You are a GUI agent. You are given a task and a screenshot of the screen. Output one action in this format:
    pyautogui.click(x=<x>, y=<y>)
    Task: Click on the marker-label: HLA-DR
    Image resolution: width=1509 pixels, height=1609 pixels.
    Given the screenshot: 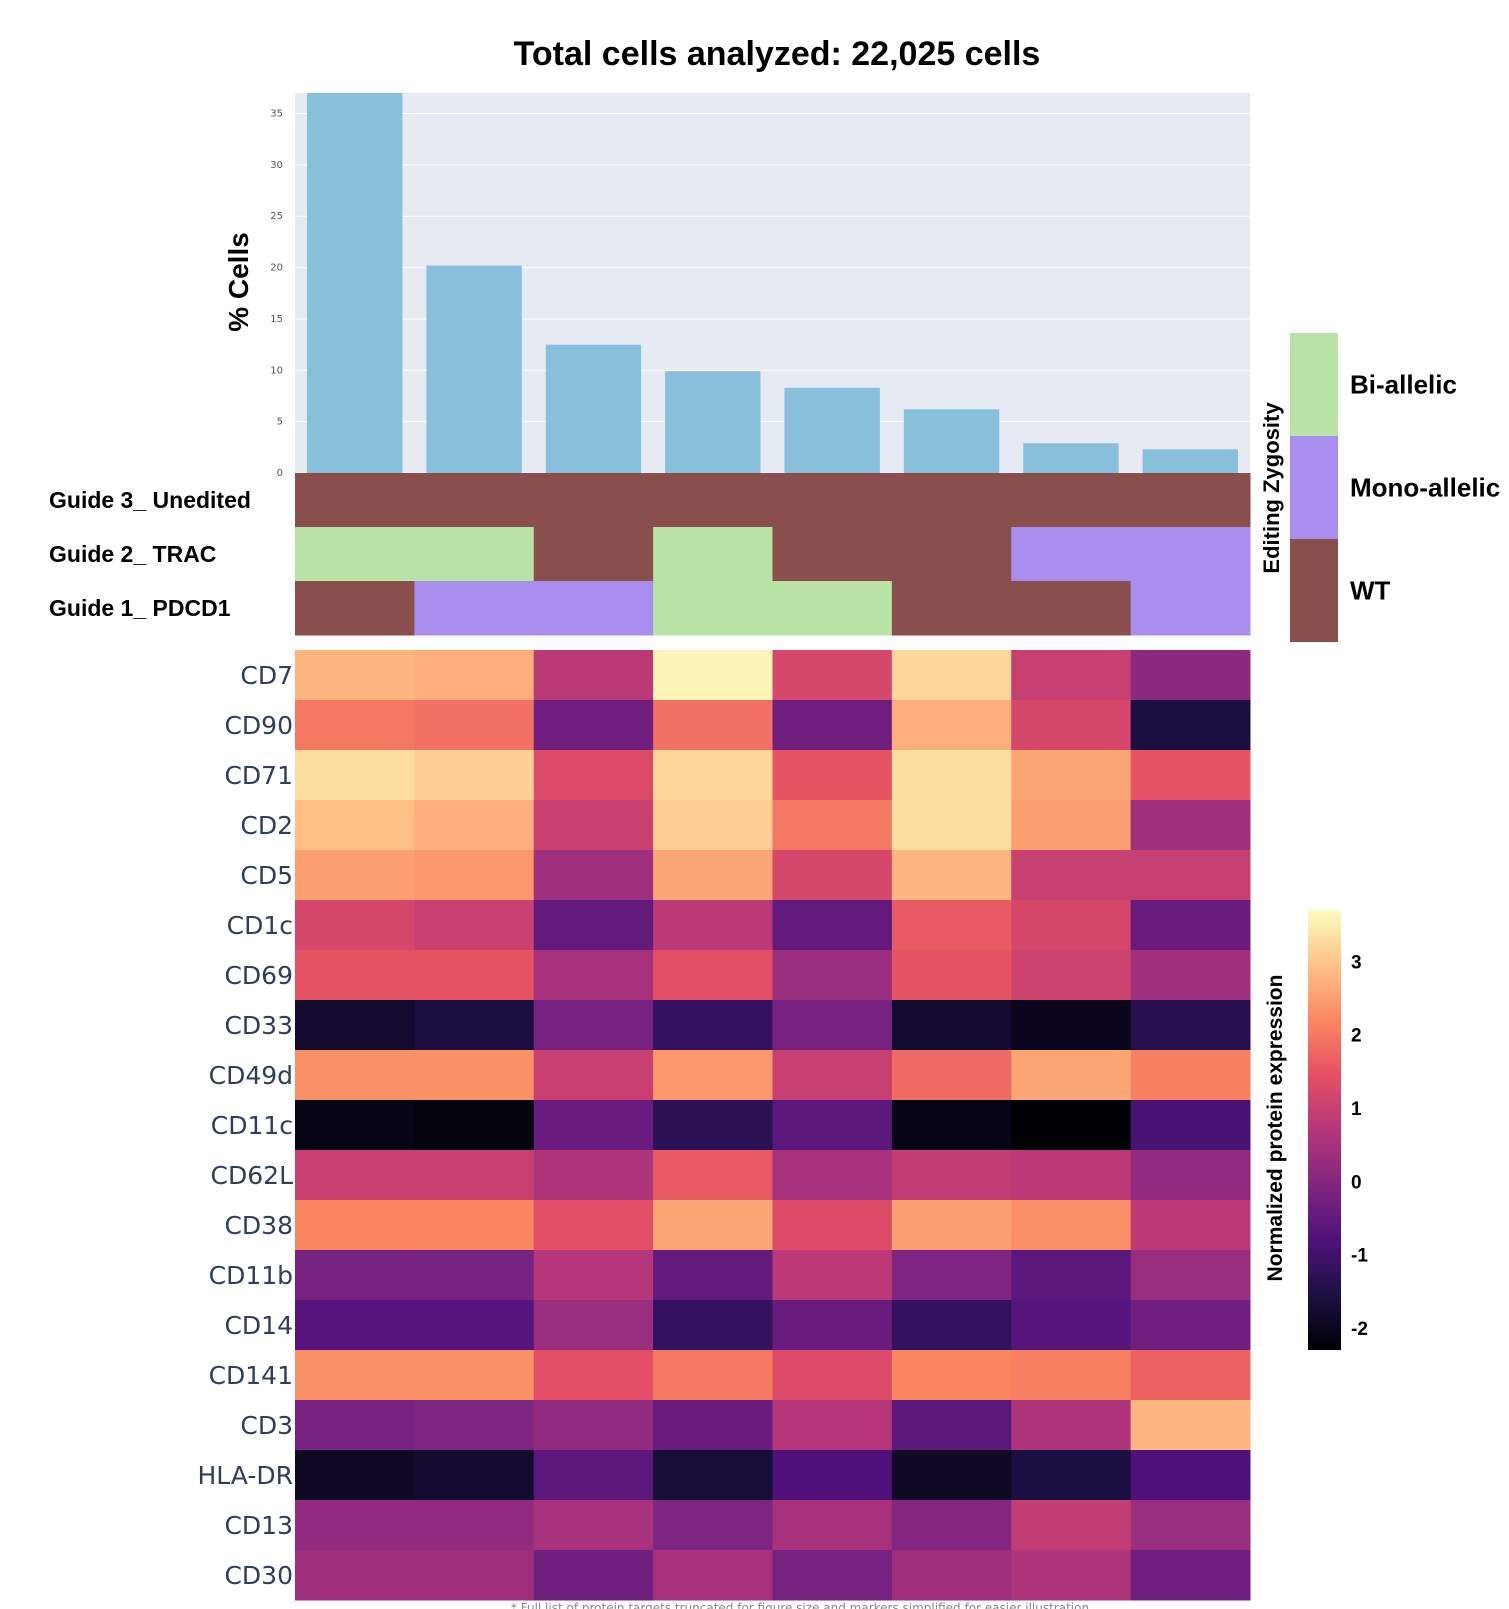 What is the action you would take?
    pyautogui.click(x=246, y=1475)
    